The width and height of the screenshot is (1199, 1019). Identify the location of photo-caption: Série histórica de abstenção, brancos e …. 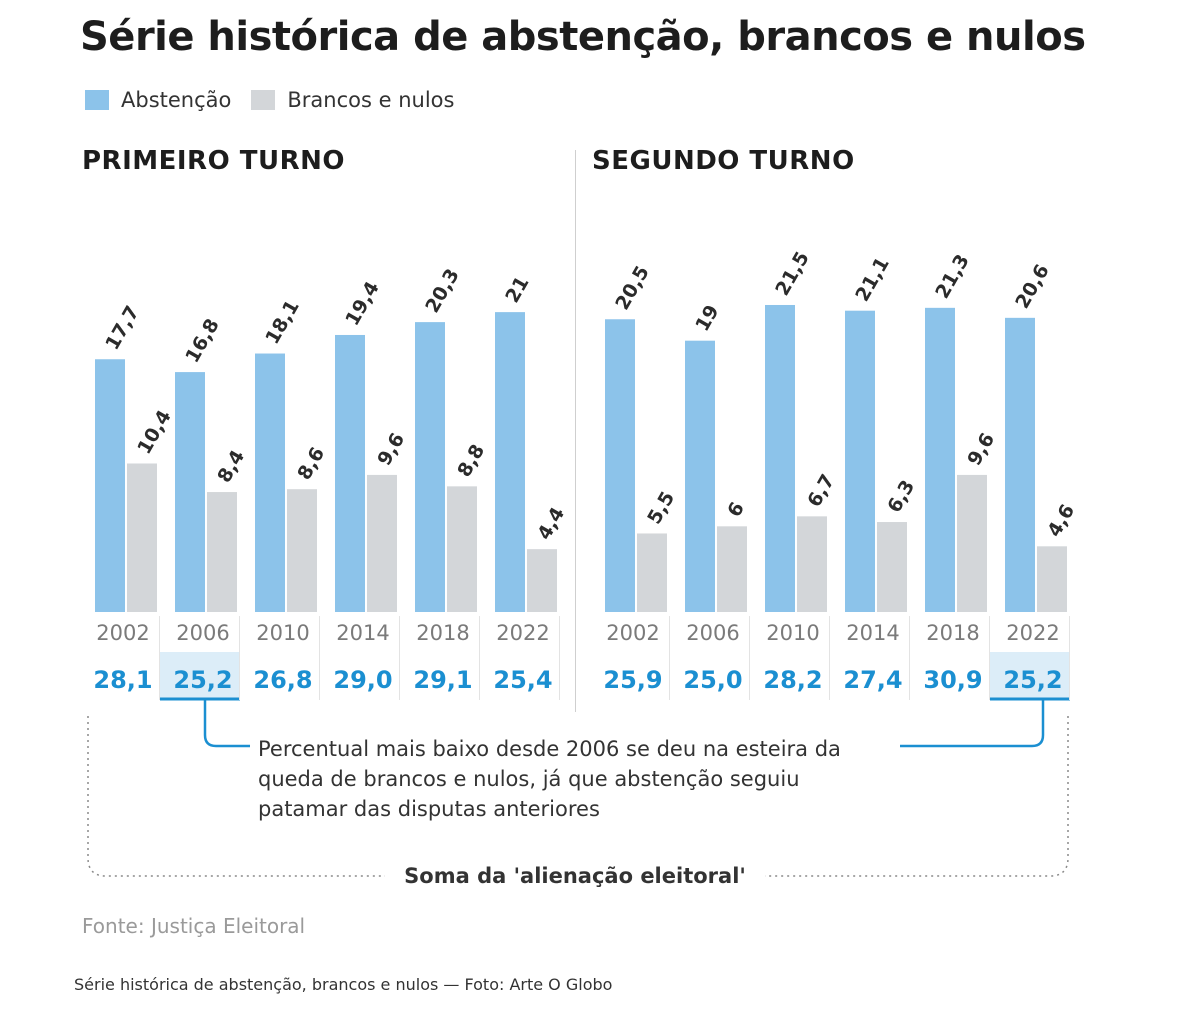
(343, 984).